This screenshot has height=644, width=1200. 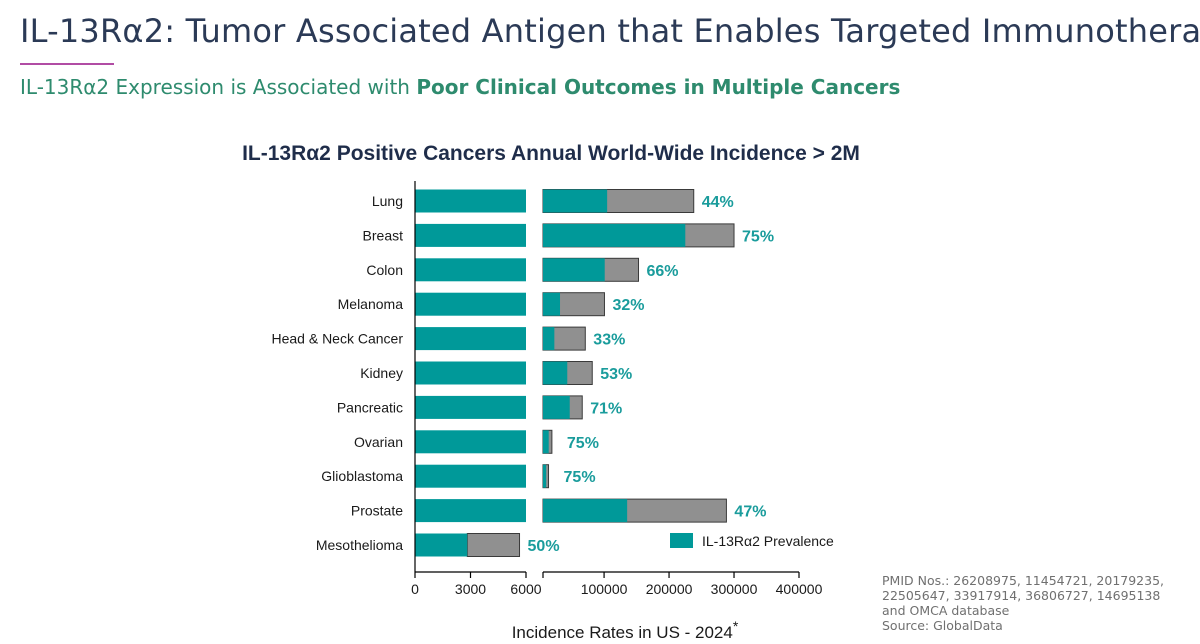 What do you see at coordinates (718, 202) in the screenshot?
I see `percent-label: 44%` at bounding box center [718, 202].